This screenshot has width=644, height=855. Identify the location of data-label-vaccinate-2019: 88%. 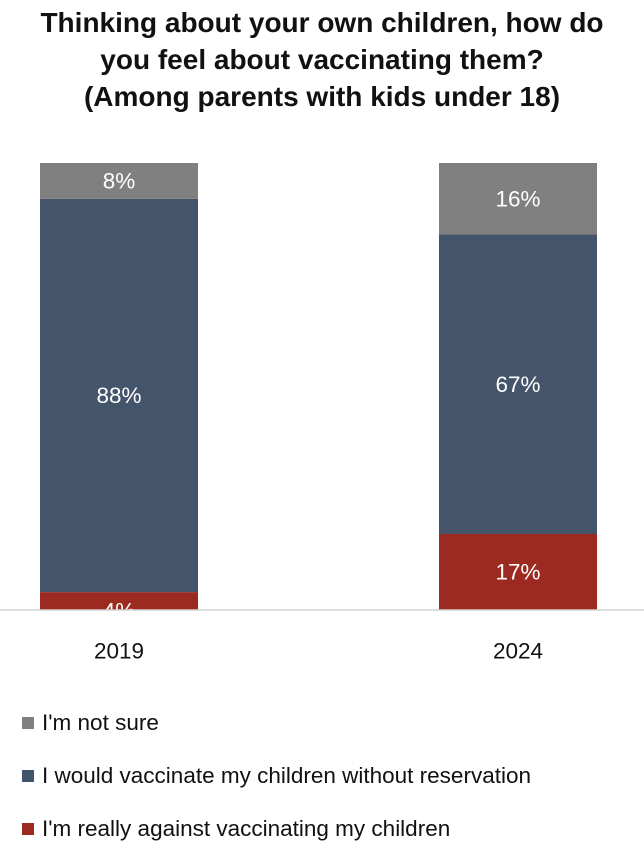
(118, 395).